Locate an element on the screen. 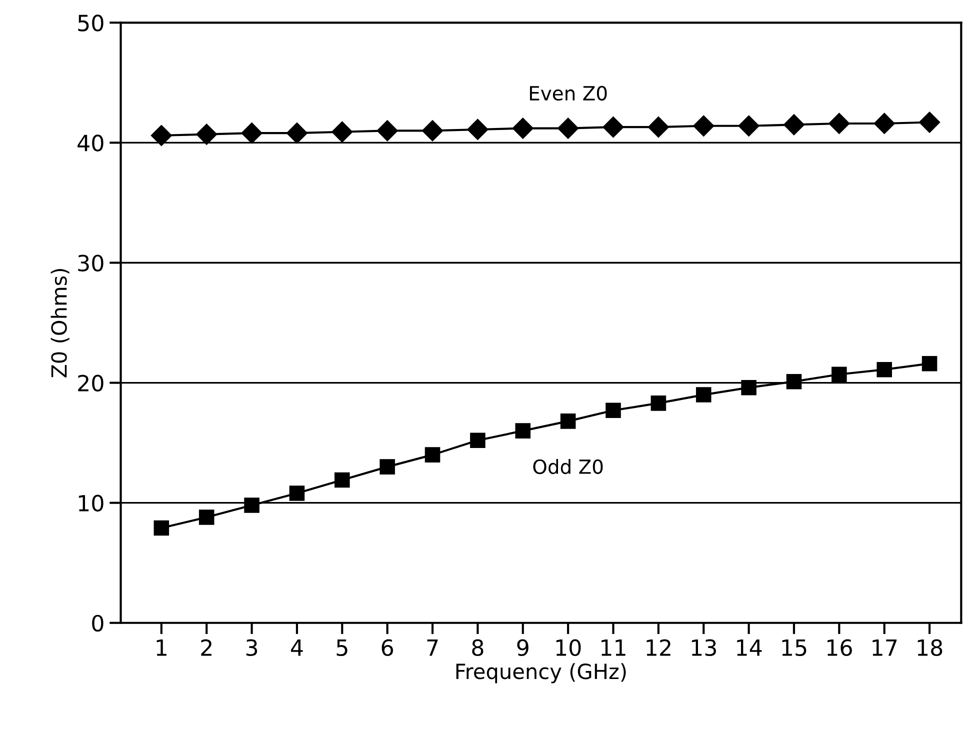 This screenshot has width=966, height=755. x-tick-label: 13 is located at coordinates (704, 647).